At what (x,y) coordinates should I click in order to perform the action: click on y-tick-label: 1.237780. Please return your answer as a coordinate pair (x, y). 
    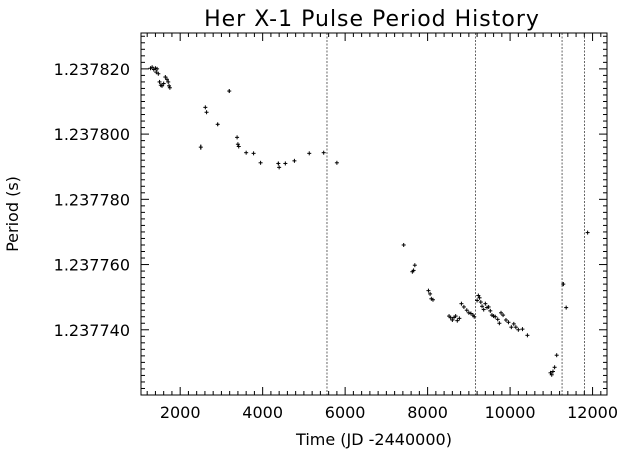
    Looking at the image, I should click on (92, 199).